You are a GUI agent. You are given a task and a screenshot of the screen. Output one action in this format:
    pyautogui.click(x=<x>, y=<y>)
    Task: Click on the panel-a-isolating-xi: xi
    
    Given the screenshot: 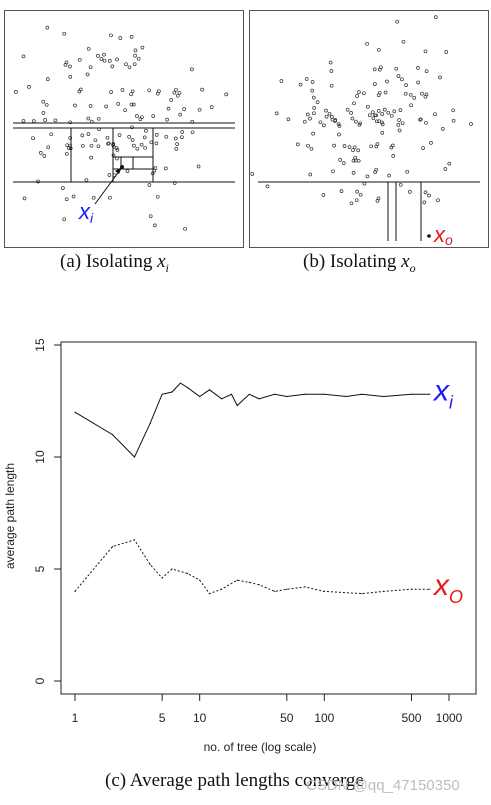 What is the action you would take?
    pyautogui.click(x=124, y=129)
    